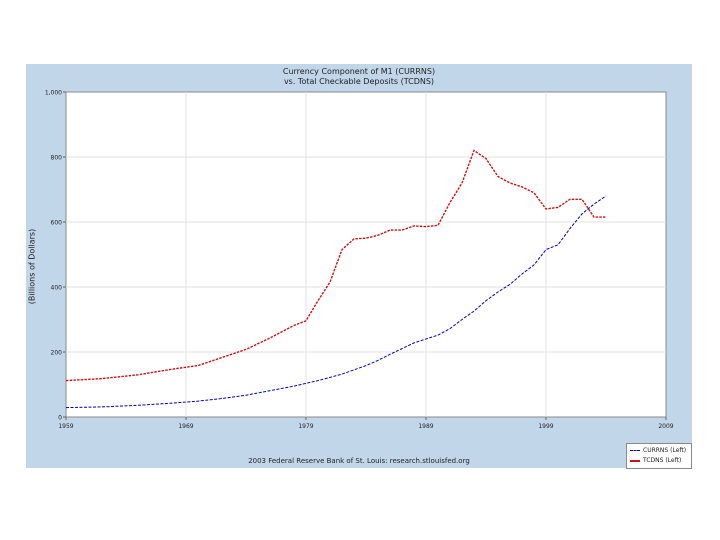 This screenshot has width=720, height=540. I want to click on legend-item-currns: CURRNS (Left), so click(658, 450).